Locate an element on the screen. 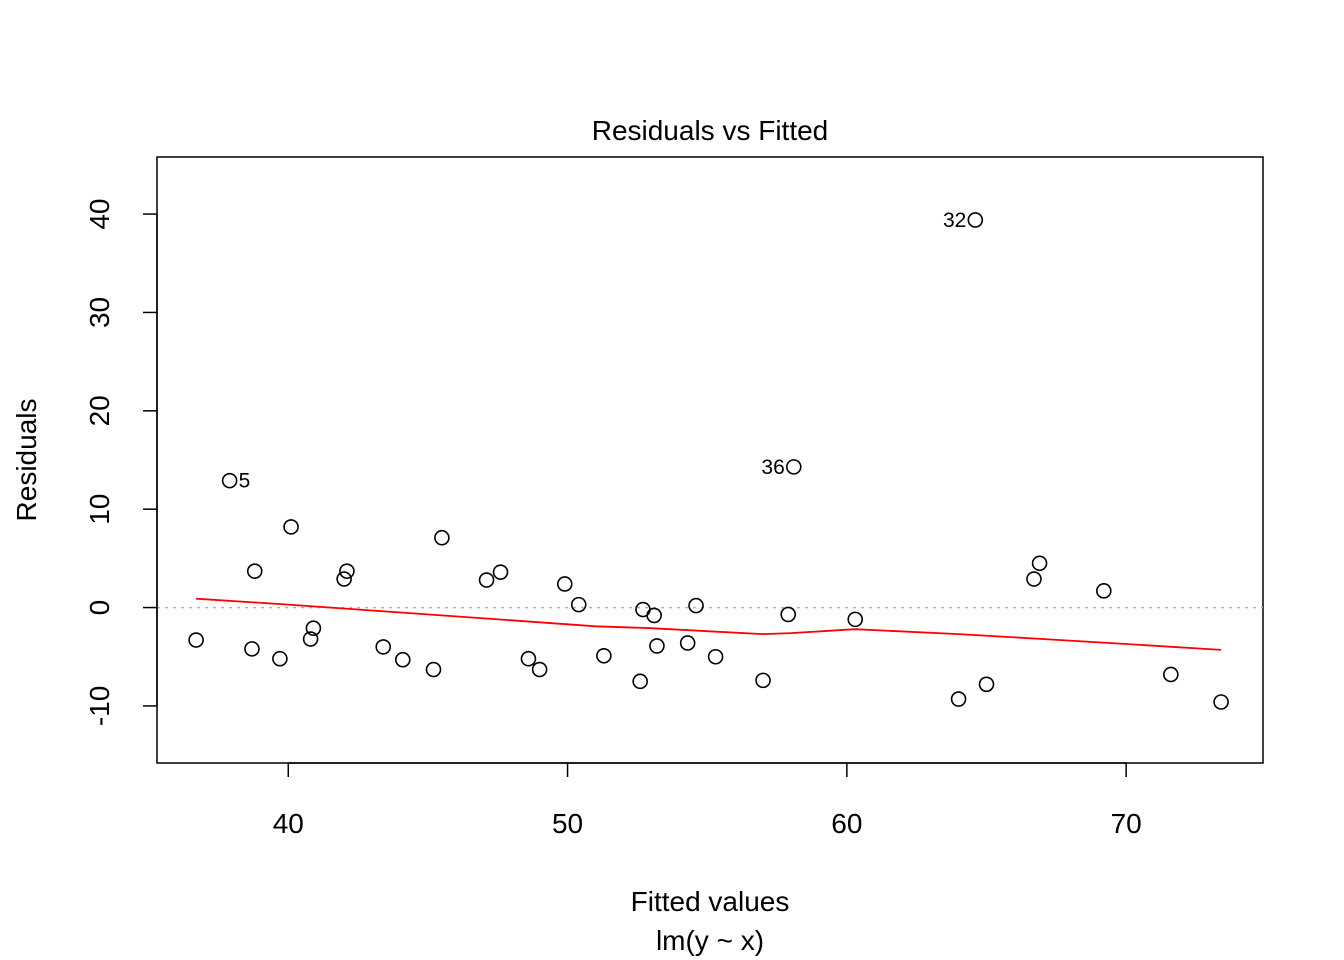 The width and height of the screenshot is (1344, 960). x-tick-label: 40 is located at coordinates (288, 823).